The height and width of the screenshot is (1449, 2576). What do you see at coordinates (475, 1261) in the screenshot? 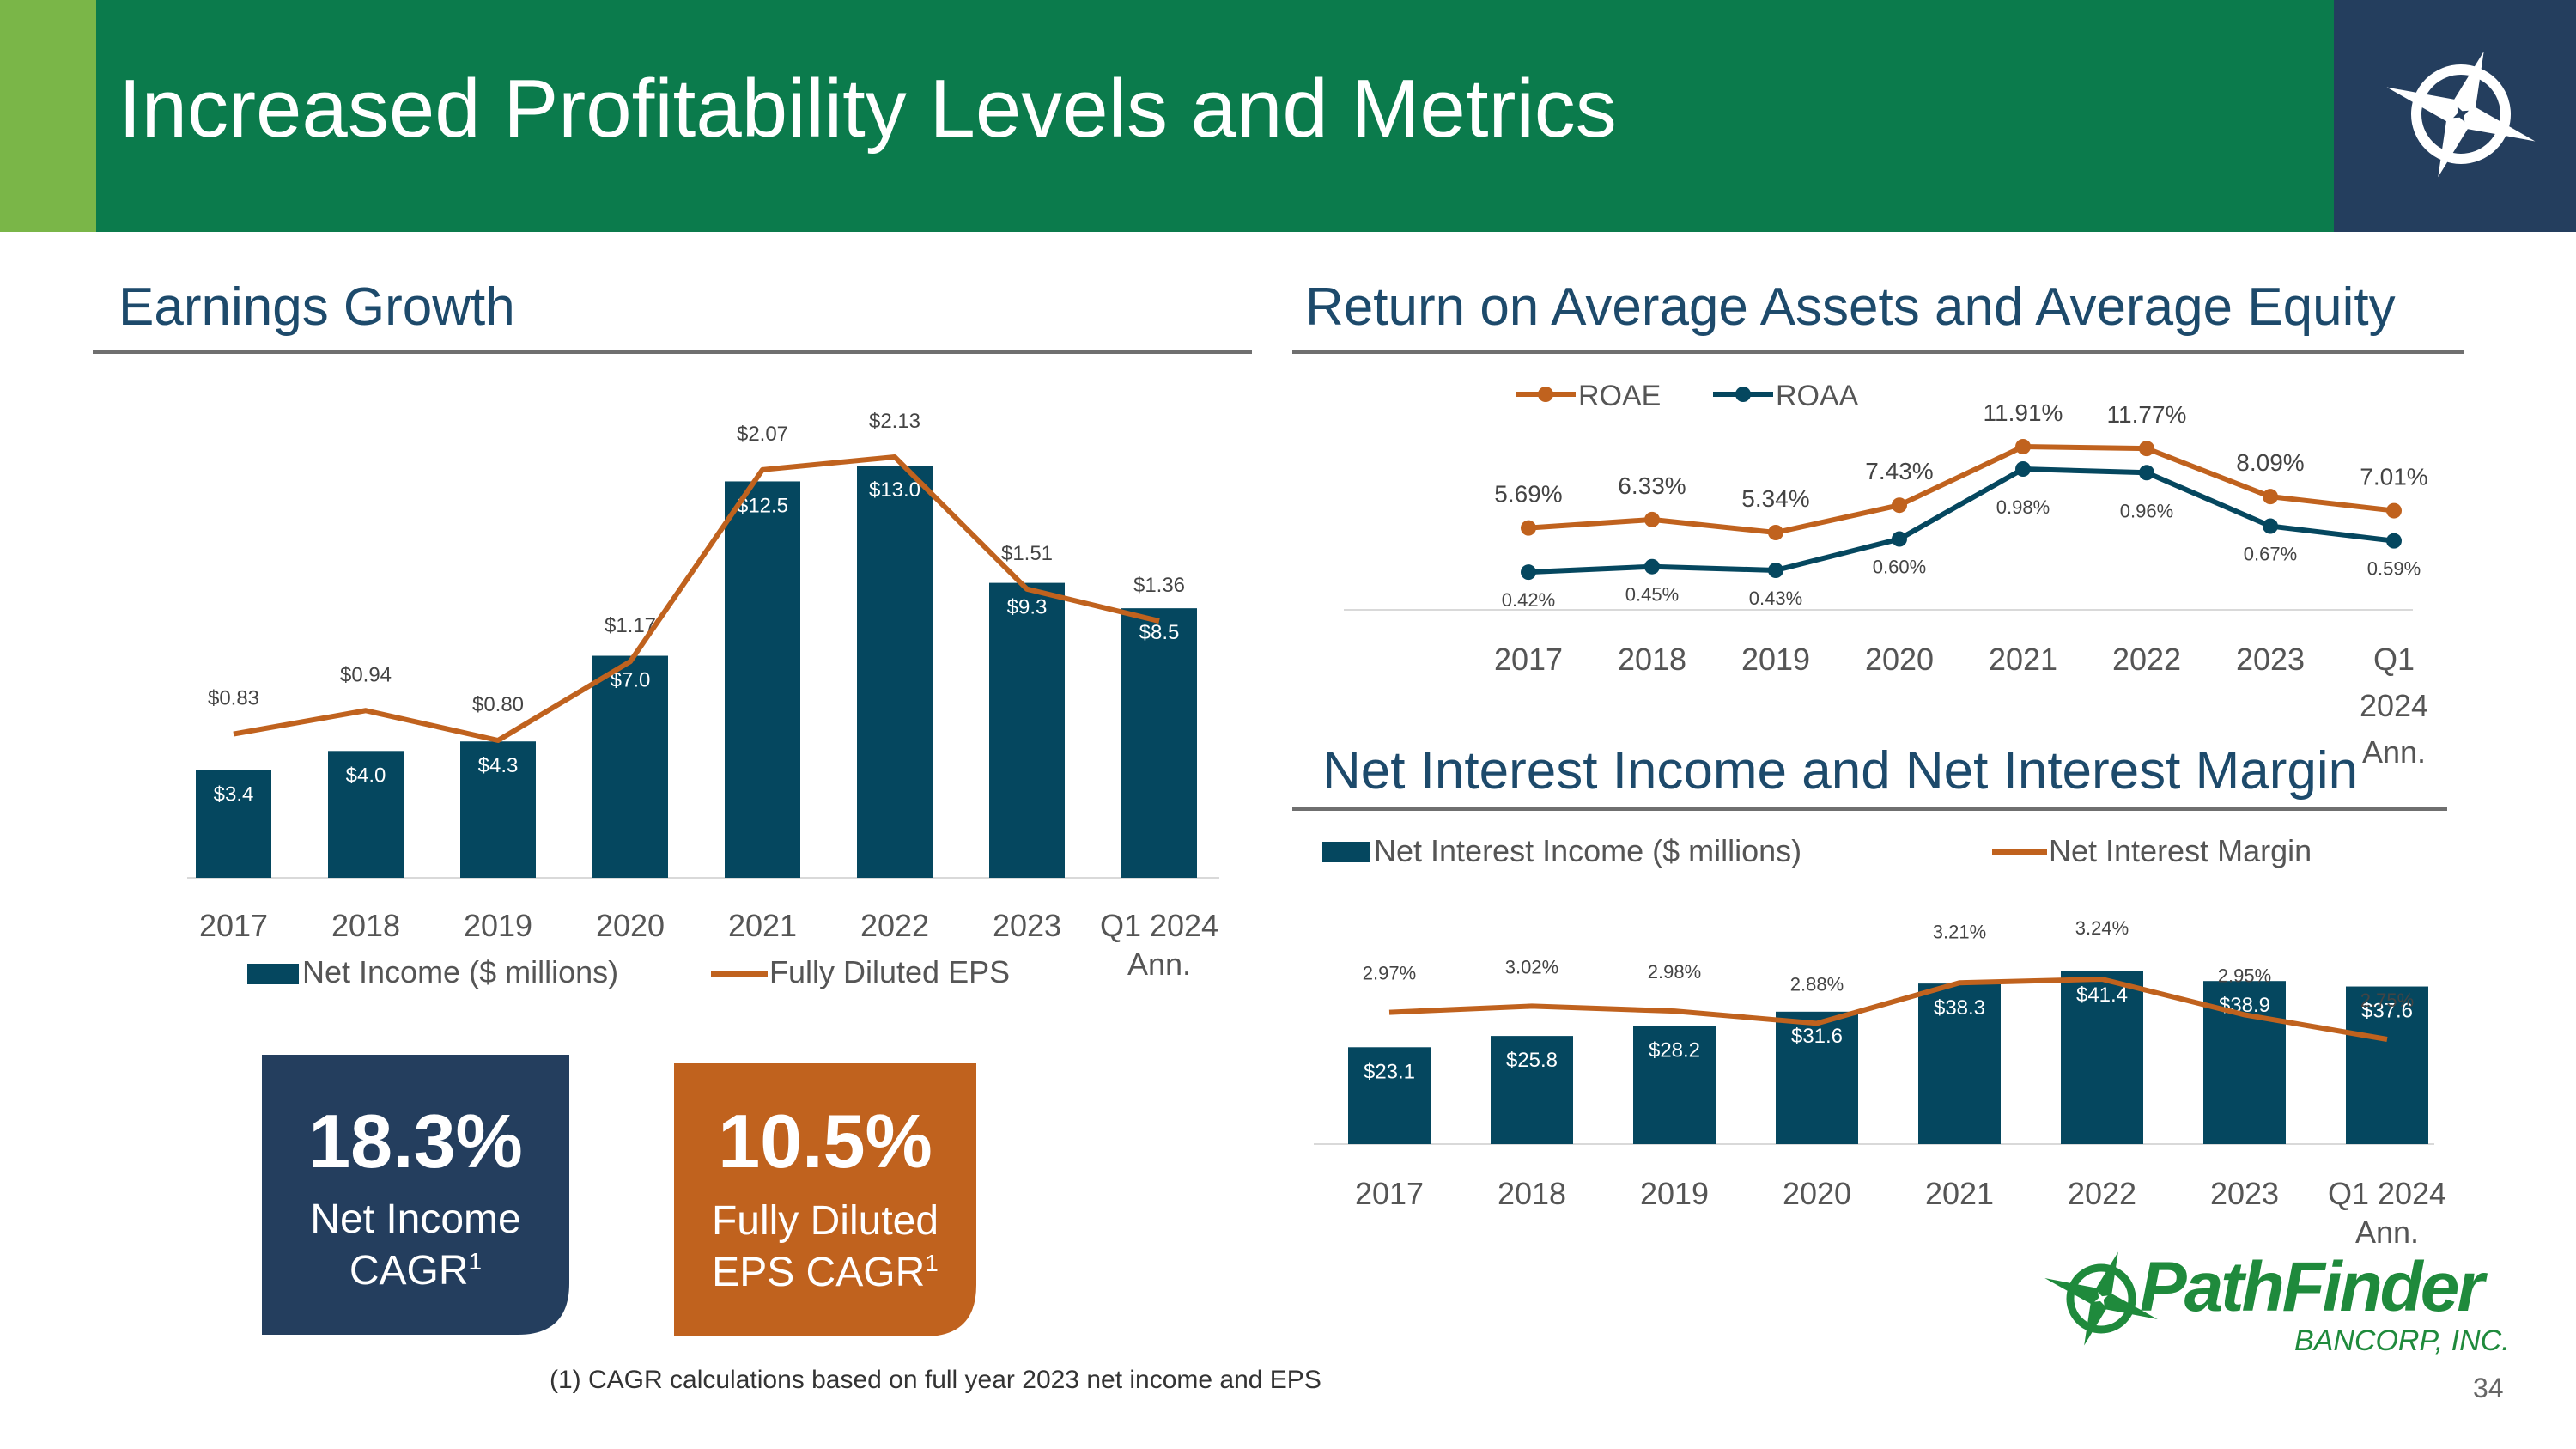
I see `net-income-cagr-footnote-mark: 1` at bounding box center [475, 1261].